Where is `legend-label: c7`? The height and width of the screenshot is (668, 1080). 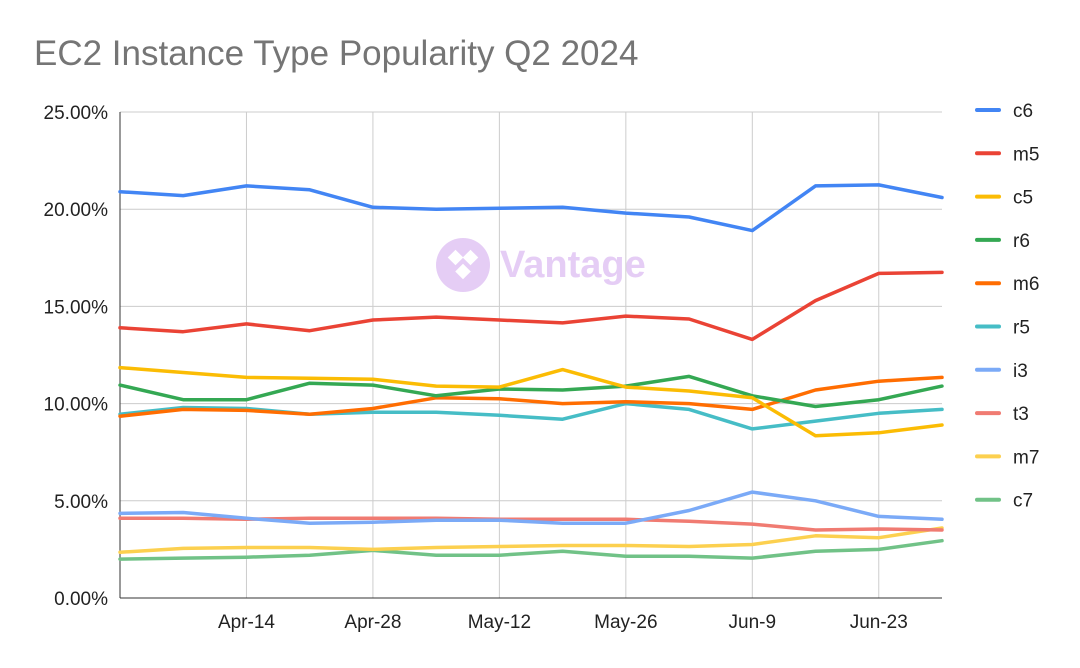
legend-label: c7 is located at coordinates (1023, 501).